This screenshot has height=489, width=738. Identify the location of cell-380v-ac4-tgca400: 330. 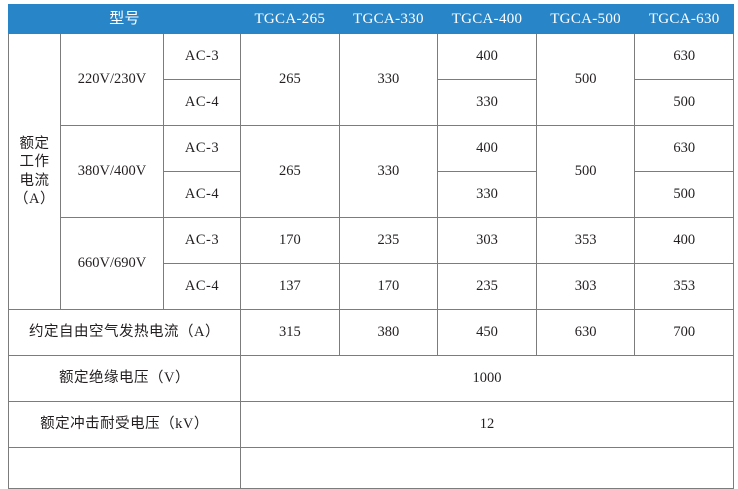
(487, 194).